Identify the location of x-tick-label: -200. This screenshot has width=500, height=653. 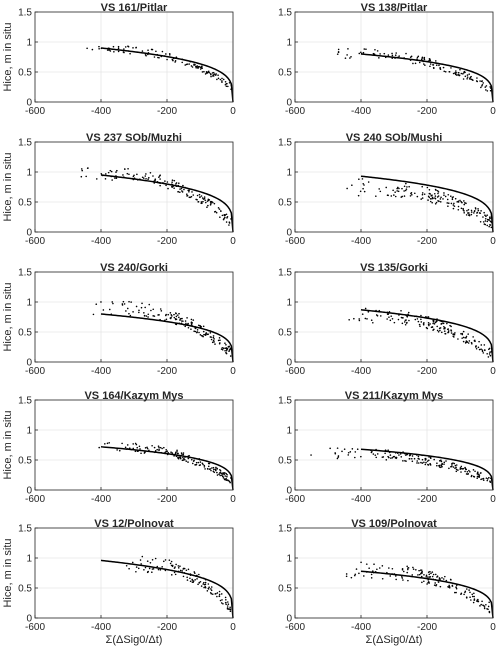
(167, 241).